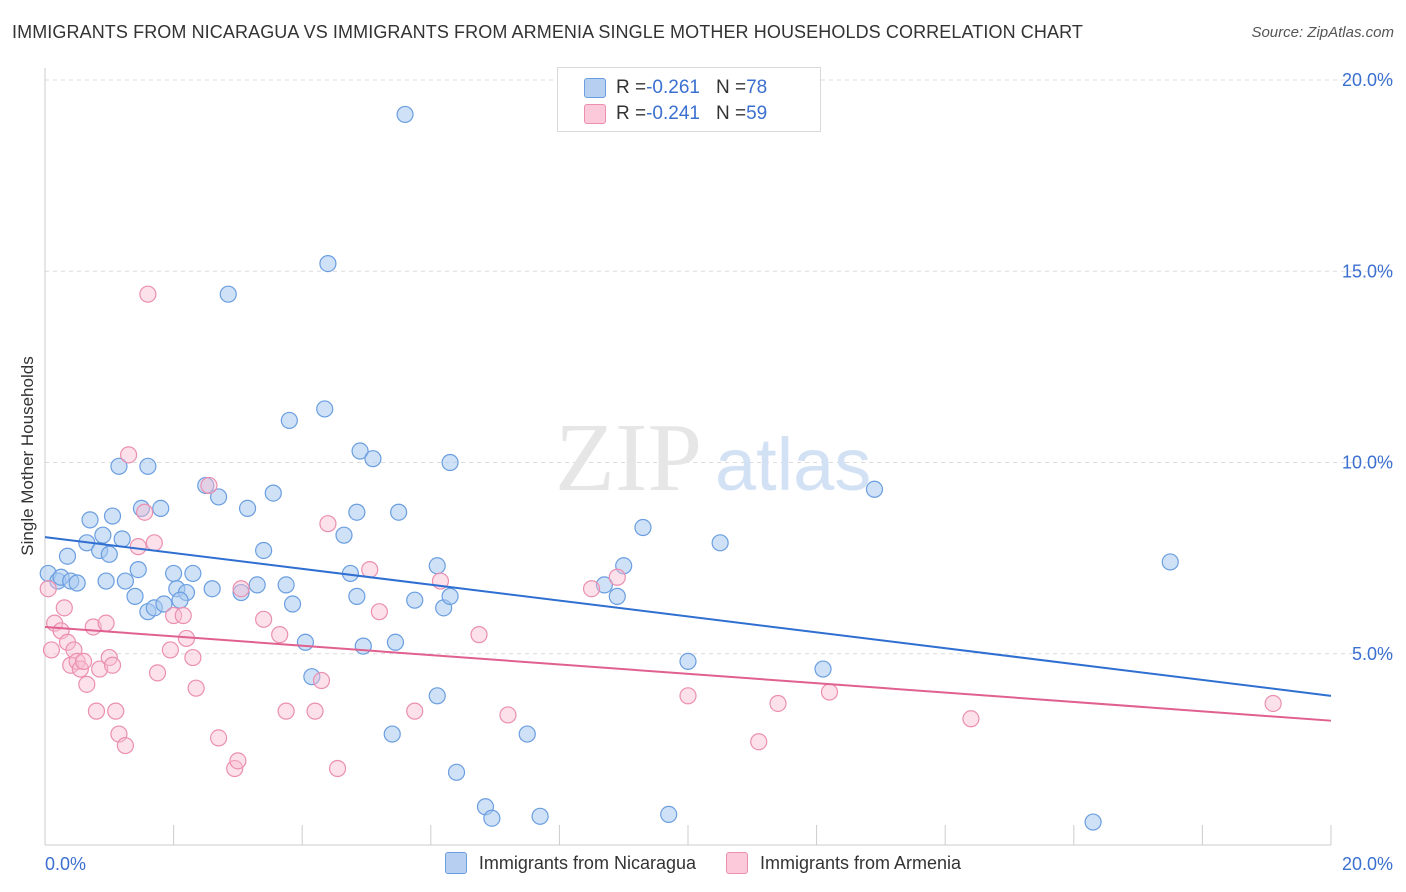  What do you see at coordinates (1367, 271) in the screenshot?
I see `y-tick-label: 15.0%` at bounding box center [1367, 271].